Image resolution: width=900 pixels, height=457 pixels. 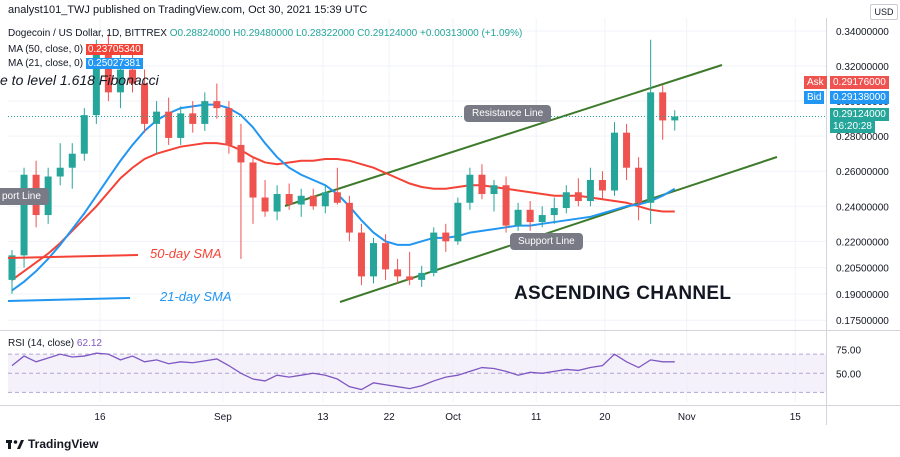 What do you see at coordinates (862, 295) in the screenshot?
I see `price-tick-label: 0.19000000` at bounding box center [862, 295].